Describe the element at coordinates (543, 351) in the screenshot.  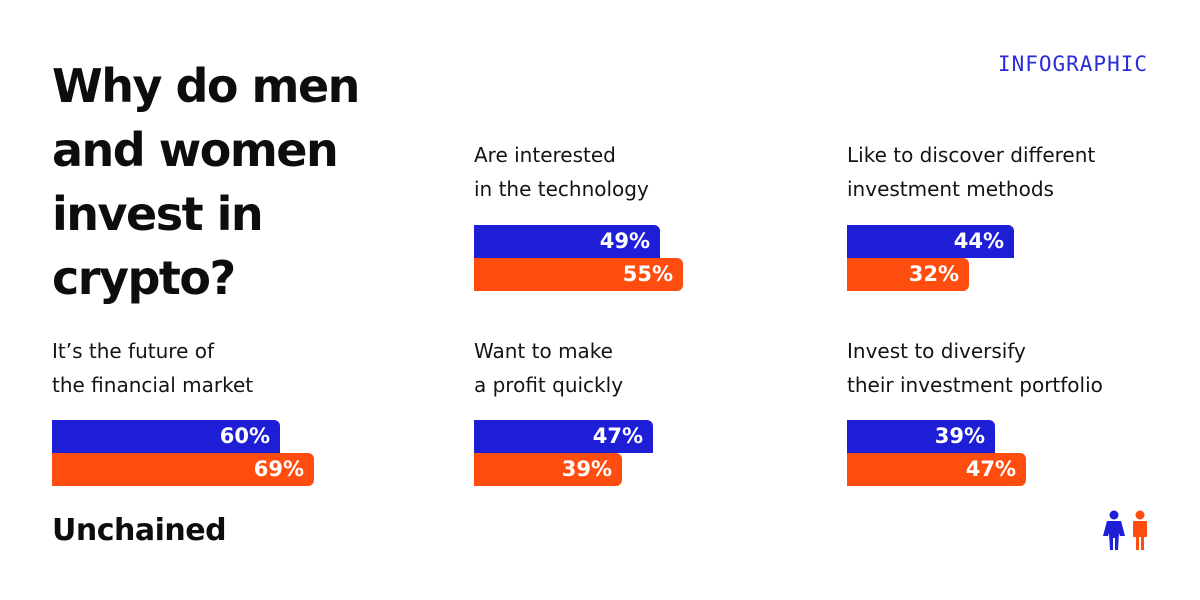
I see `category-label-line: Want to make` at that location.